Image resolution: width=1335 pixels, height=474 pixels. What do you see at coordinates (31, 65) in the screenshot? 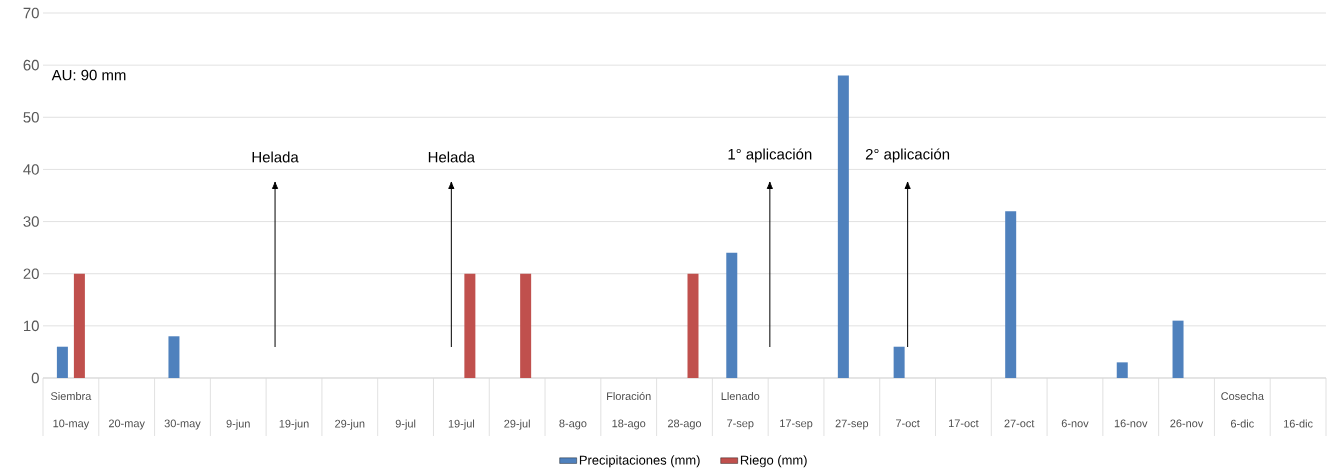
I see `y-tick-label: 60` at bounding box center [31, 65].